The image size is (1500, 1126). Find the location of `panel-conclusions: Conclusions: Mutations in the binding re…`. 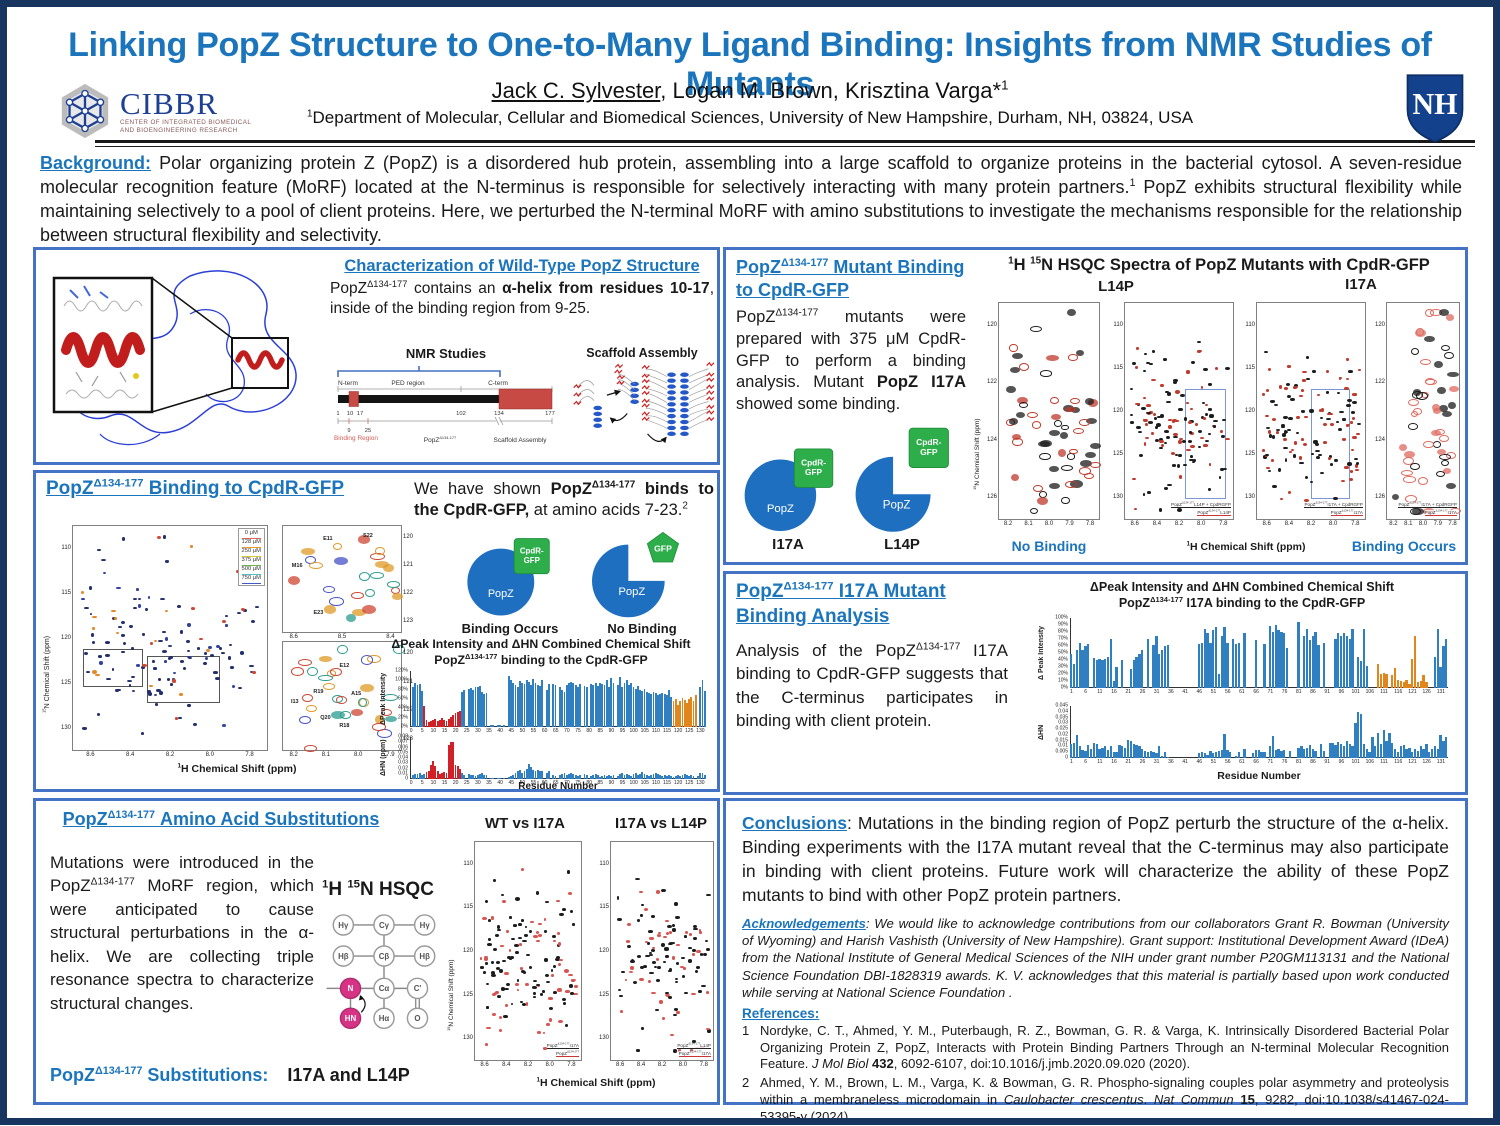

panel-conclusions: Conclusions: Mutations in the binding re… is located at coordinates (1095, 961).